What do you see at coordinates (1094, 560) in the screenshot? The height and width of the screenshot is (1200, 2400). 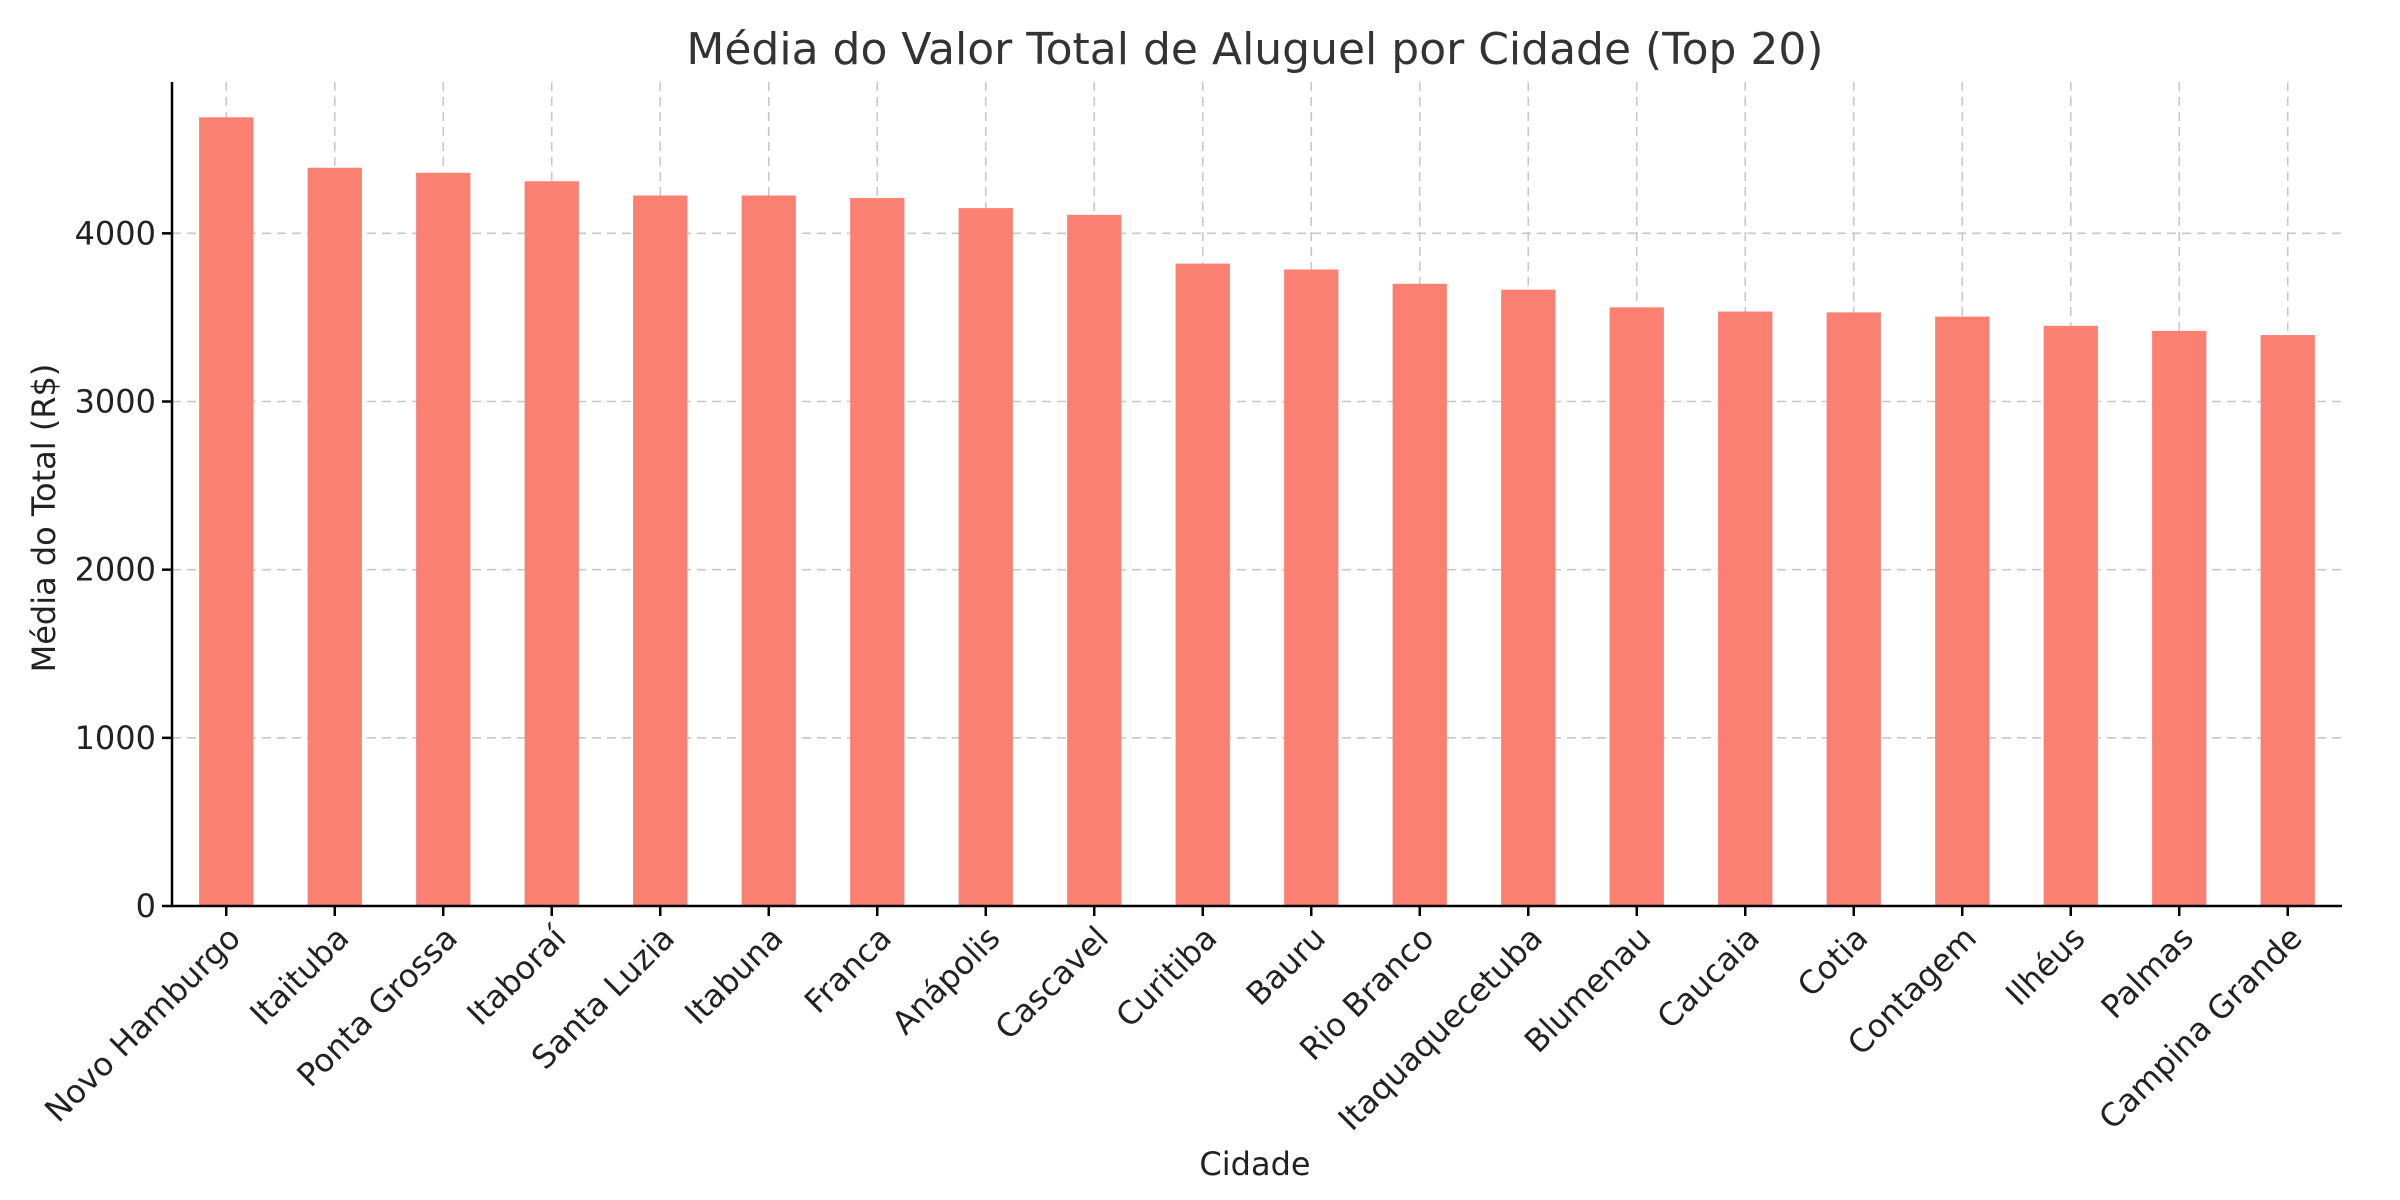 I see `bar-cascavel` at bounding box center [1094, 560].